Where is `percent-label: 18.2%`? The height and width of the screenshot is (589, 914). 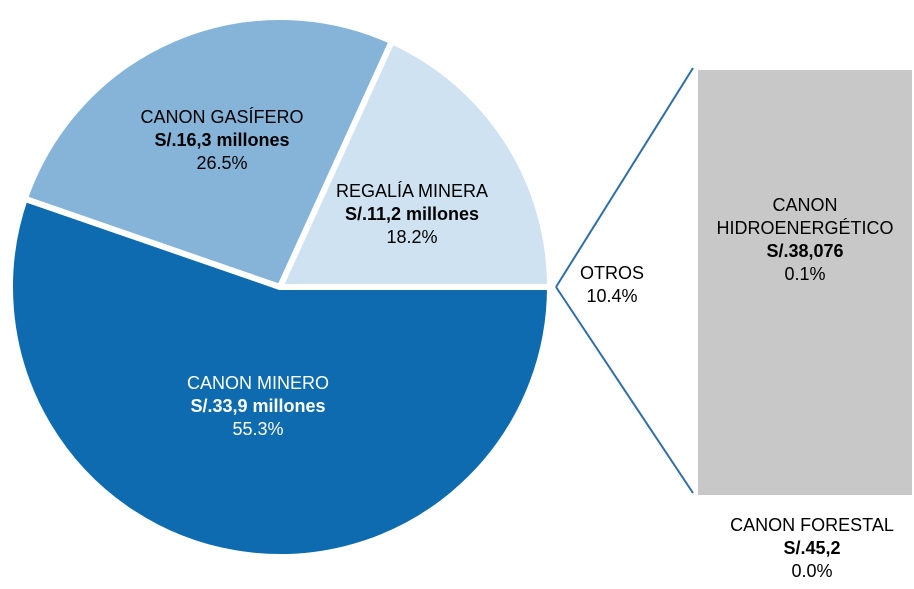
percent-label: 18.2% is located at coordinates (412, 237).